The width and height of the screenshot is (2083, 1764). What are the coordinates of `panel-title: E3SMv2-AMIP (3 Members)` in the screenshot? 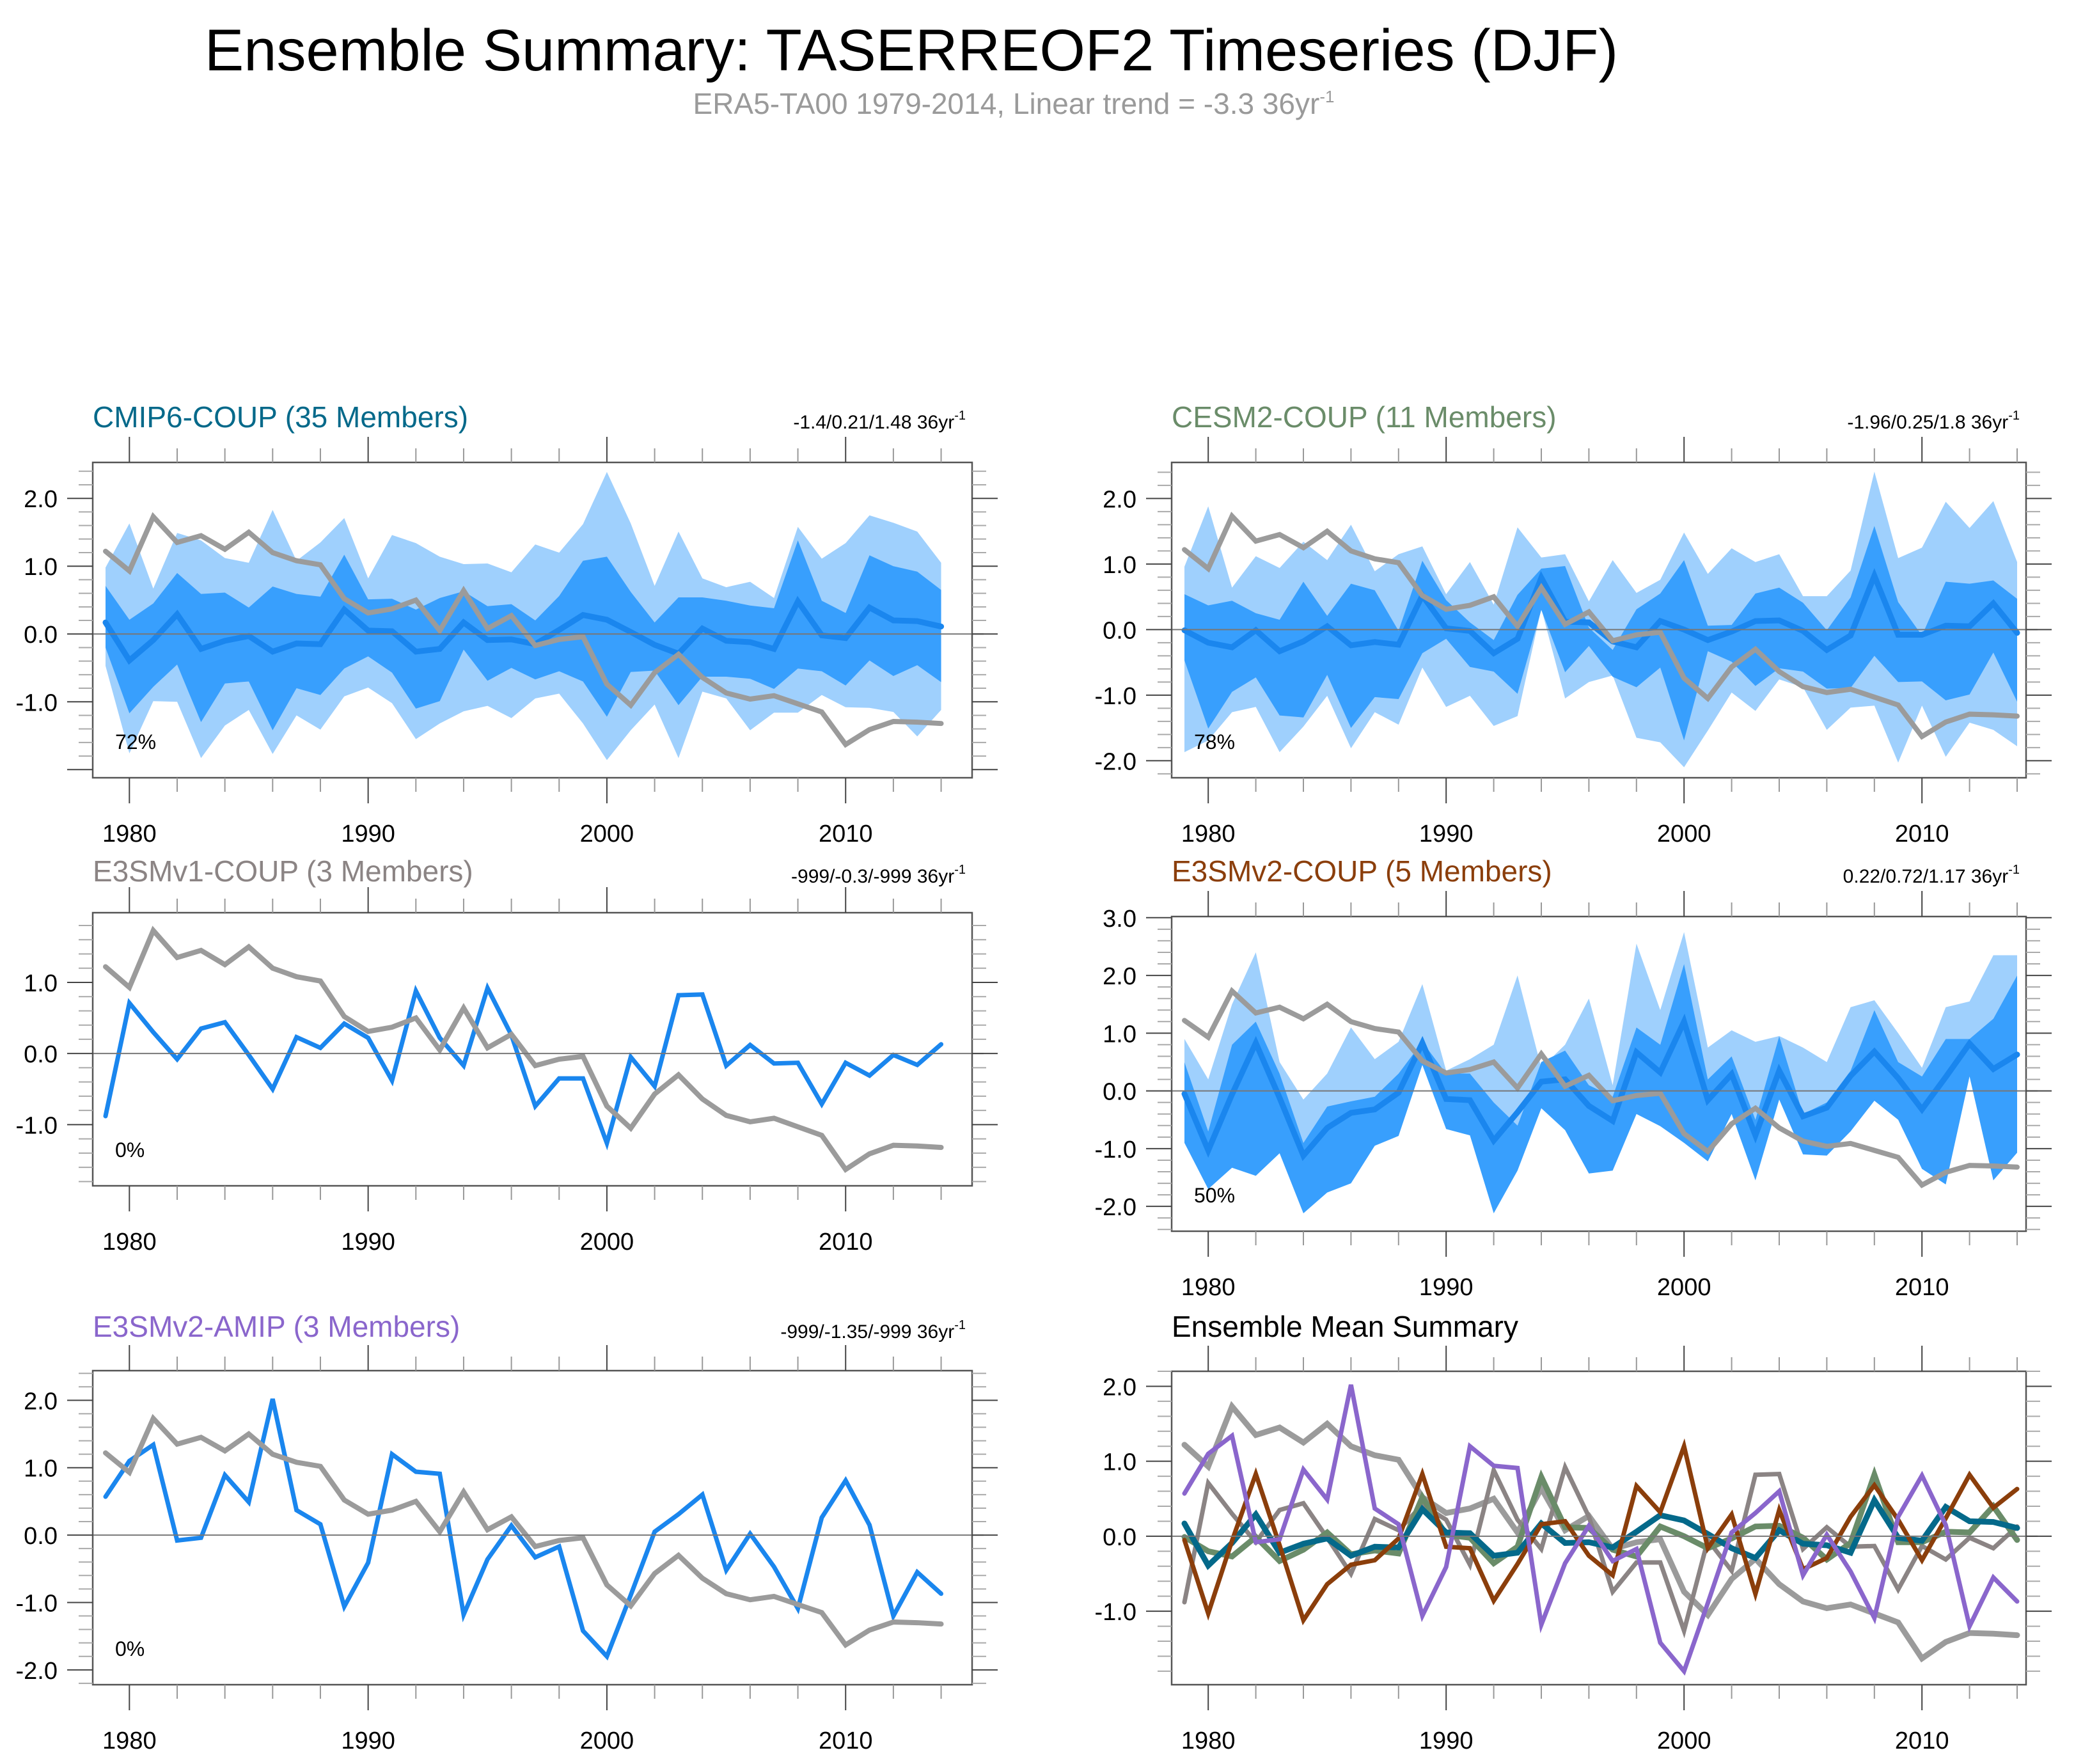 It's located at (276, 1326).